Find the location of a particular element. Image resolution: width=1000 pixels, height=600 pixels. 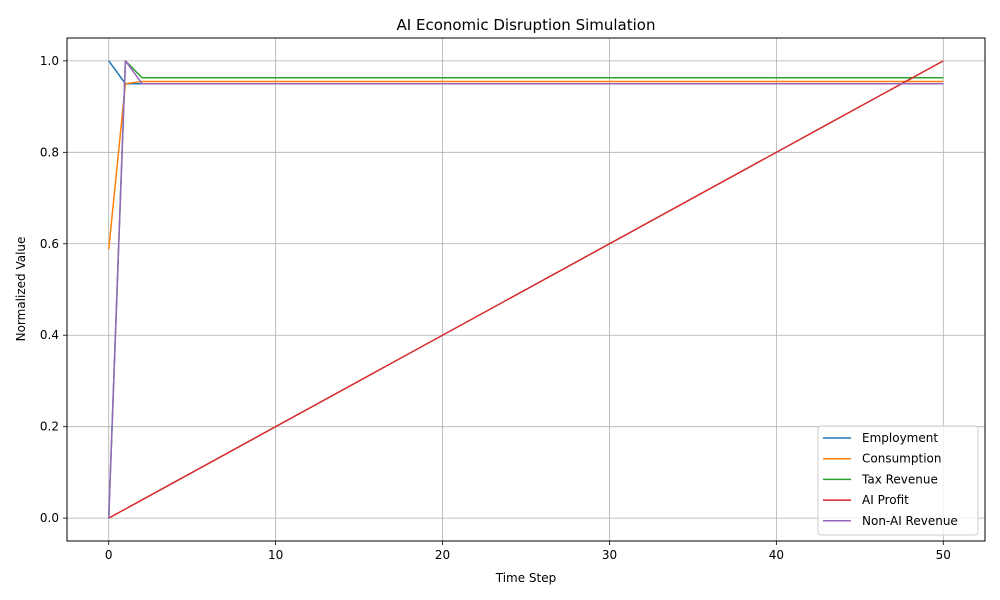

legend-box is located at coordinates (898, 480).